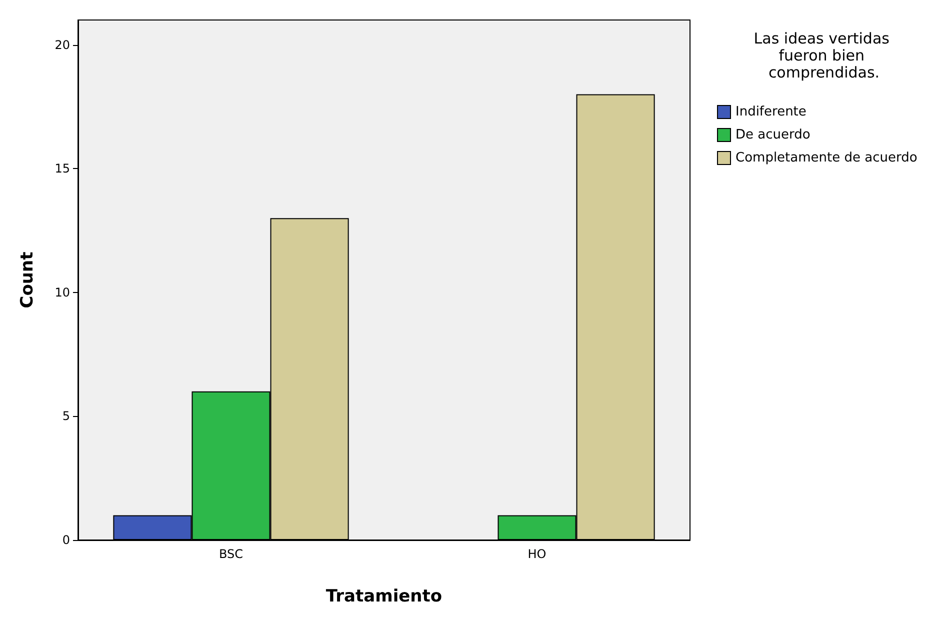 The width and height of the screenshot is (932, 619). I want to click on legend-label: Completamente de acuerdo, so click(827, 158).